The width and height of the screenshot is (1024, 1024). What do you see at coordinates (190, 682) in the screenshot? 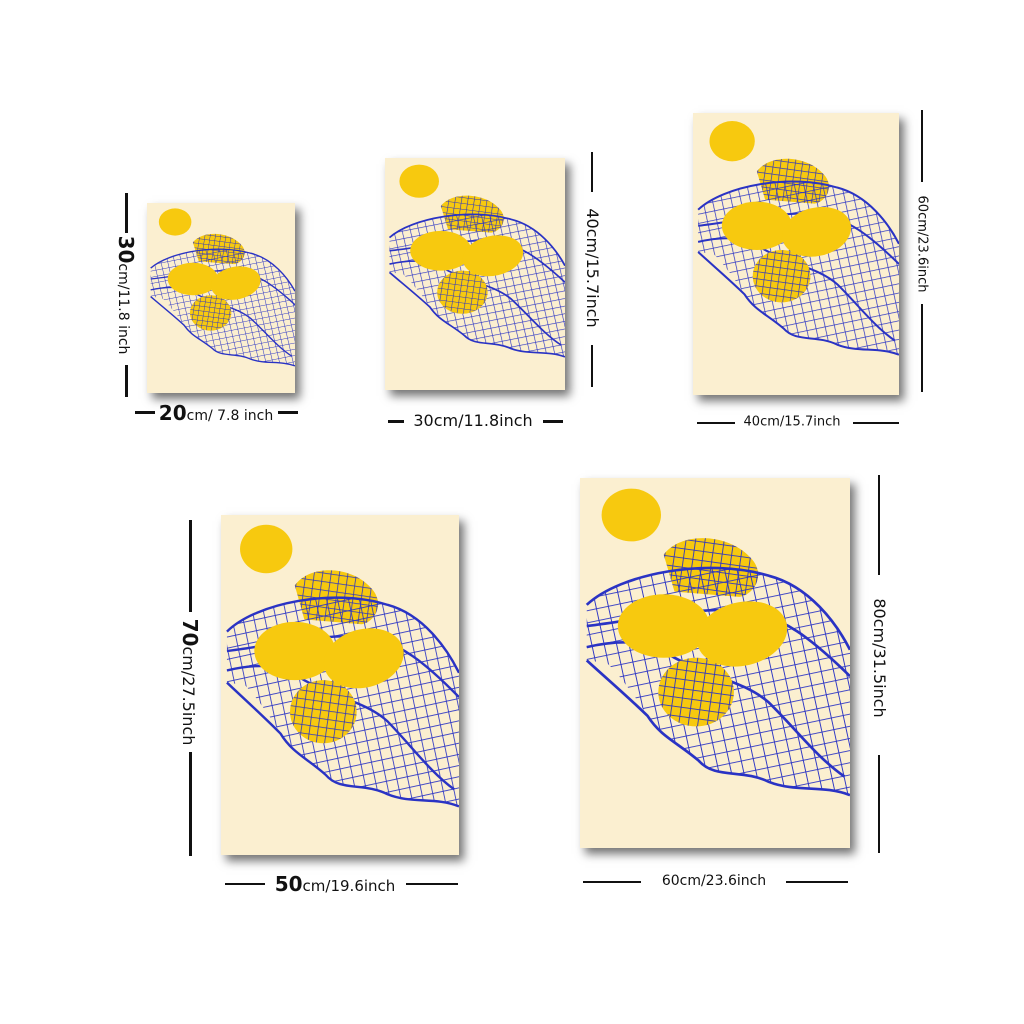
I see `height-label-50x70: 70cm/27.5inch` at bounding box center [190, 682].